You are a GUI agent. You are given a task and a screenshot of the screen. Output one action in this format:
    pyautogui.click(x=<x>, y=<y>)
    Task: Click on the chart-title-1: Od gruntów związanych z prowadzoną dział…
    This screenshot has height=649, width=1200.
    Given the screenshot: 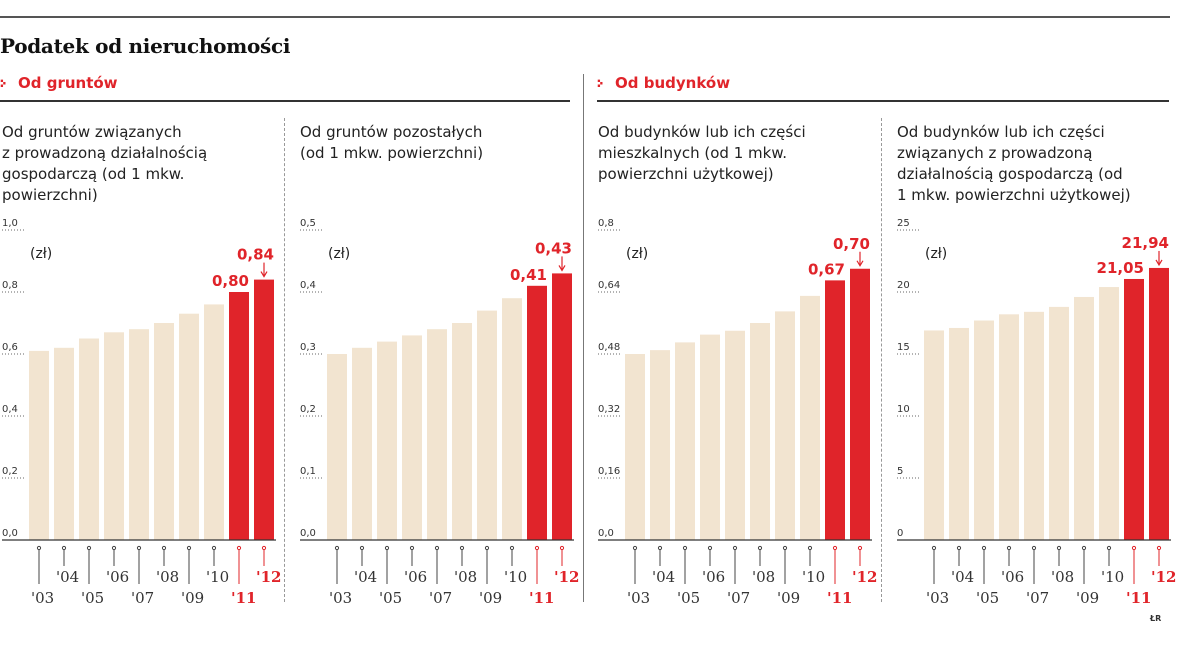 What is the action you would take?
    pyautogui.click(x=105, y=163)
    